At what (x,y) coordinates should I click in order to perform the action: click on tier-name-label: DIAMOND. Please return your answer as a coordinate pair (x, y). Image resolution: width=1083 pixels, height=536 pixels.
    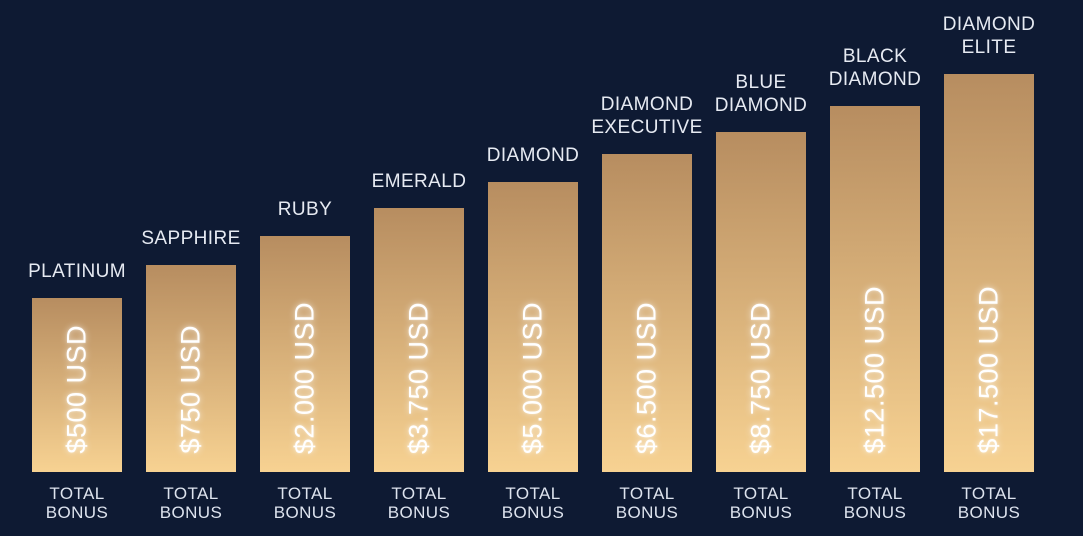
    Looking at the image, I should click on (533, 155).